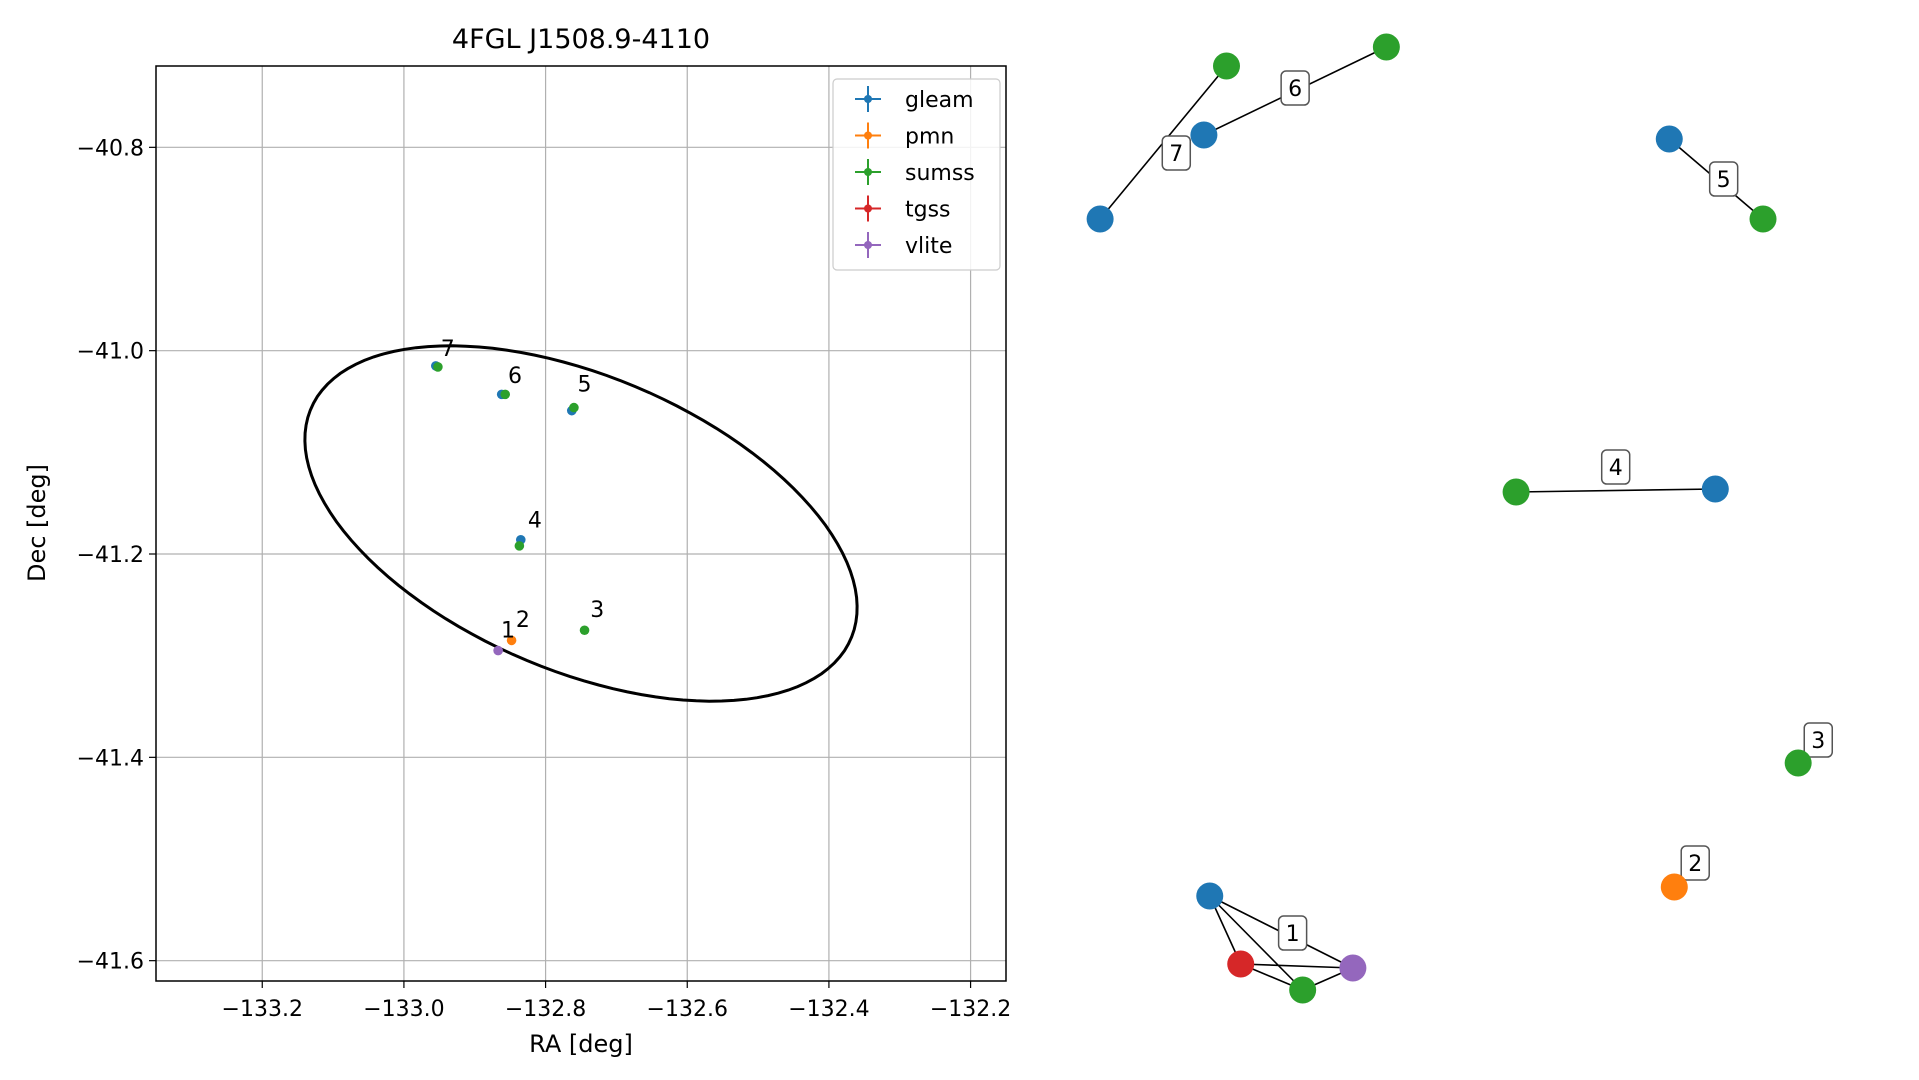 This screenshot has width=1919, height=1080. What do you see at coordinates (448, 349) in the screenshot?
I see `source-label: 7` at bounding box center [448, 349].